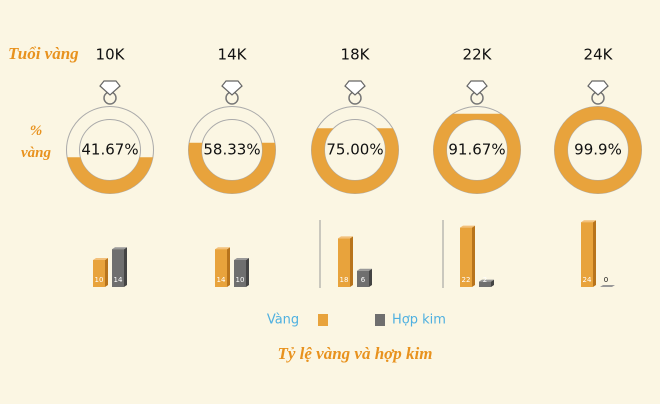 Image resolution: width=660 pixels, height=404 pixels. What do you see at coordinates (111, 55) in the screenshot?
I see `karat-label: 10K` at bounding box center [111, 55].